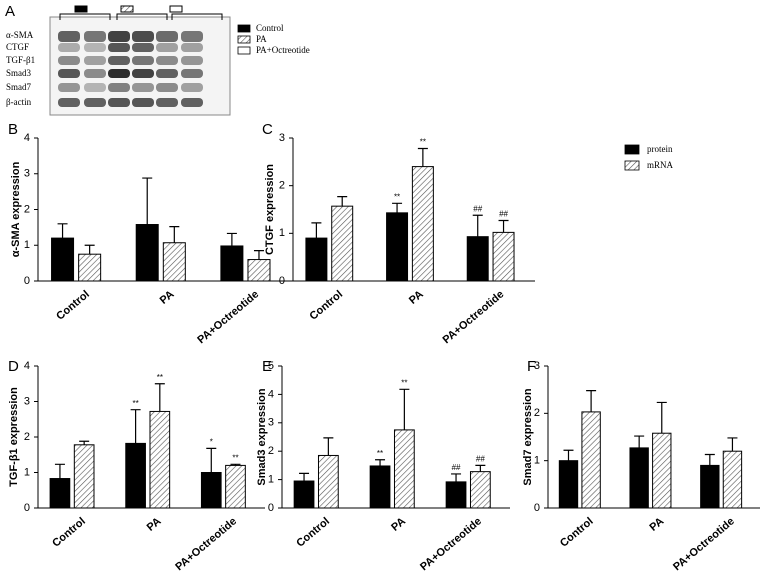 The width and height of the screenshot is (765, 579). I want to click on blot-row-label: Smad7, so click(19, 87).